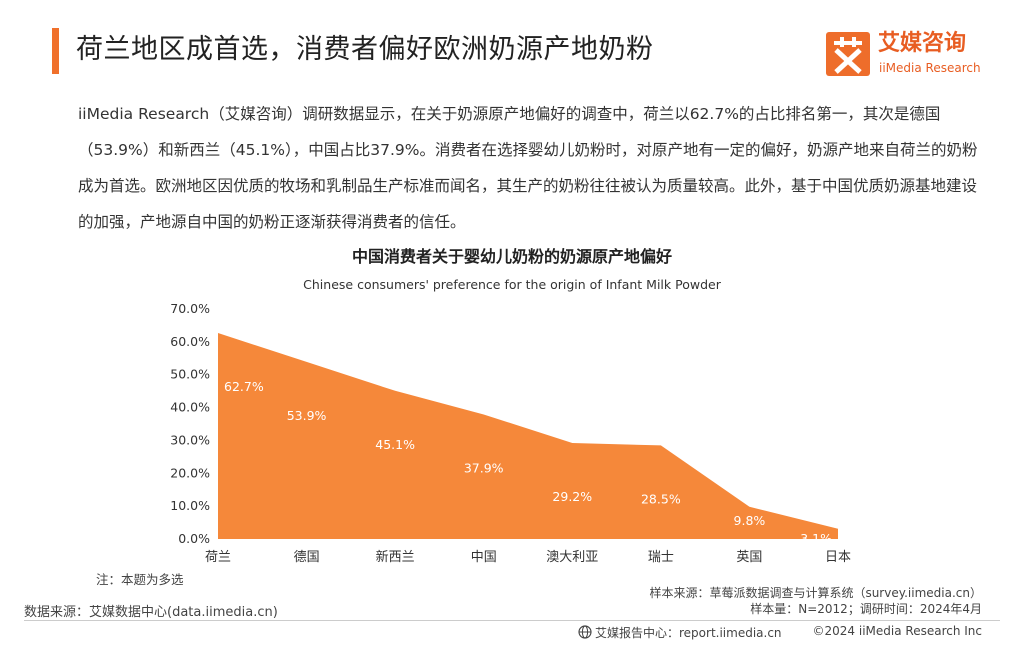 The height and width of the screenshot is (651, 1024). What do you see at coordinates (190, 505) in the screenshot?
I see `y-tick-label: 10.0%` at bounding box center [190, 505].